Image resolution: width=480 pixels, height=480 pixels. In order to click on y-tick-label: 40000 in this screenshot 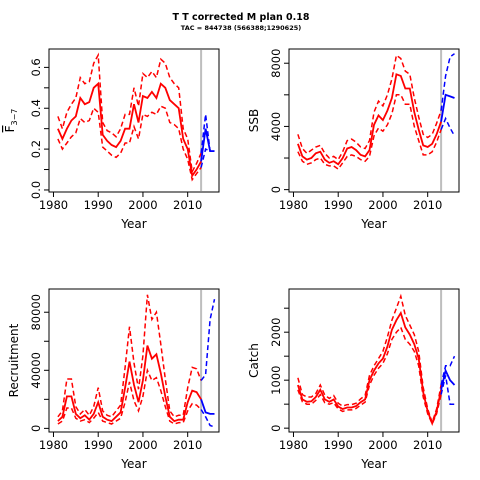, I will do `click(36, 370)`.